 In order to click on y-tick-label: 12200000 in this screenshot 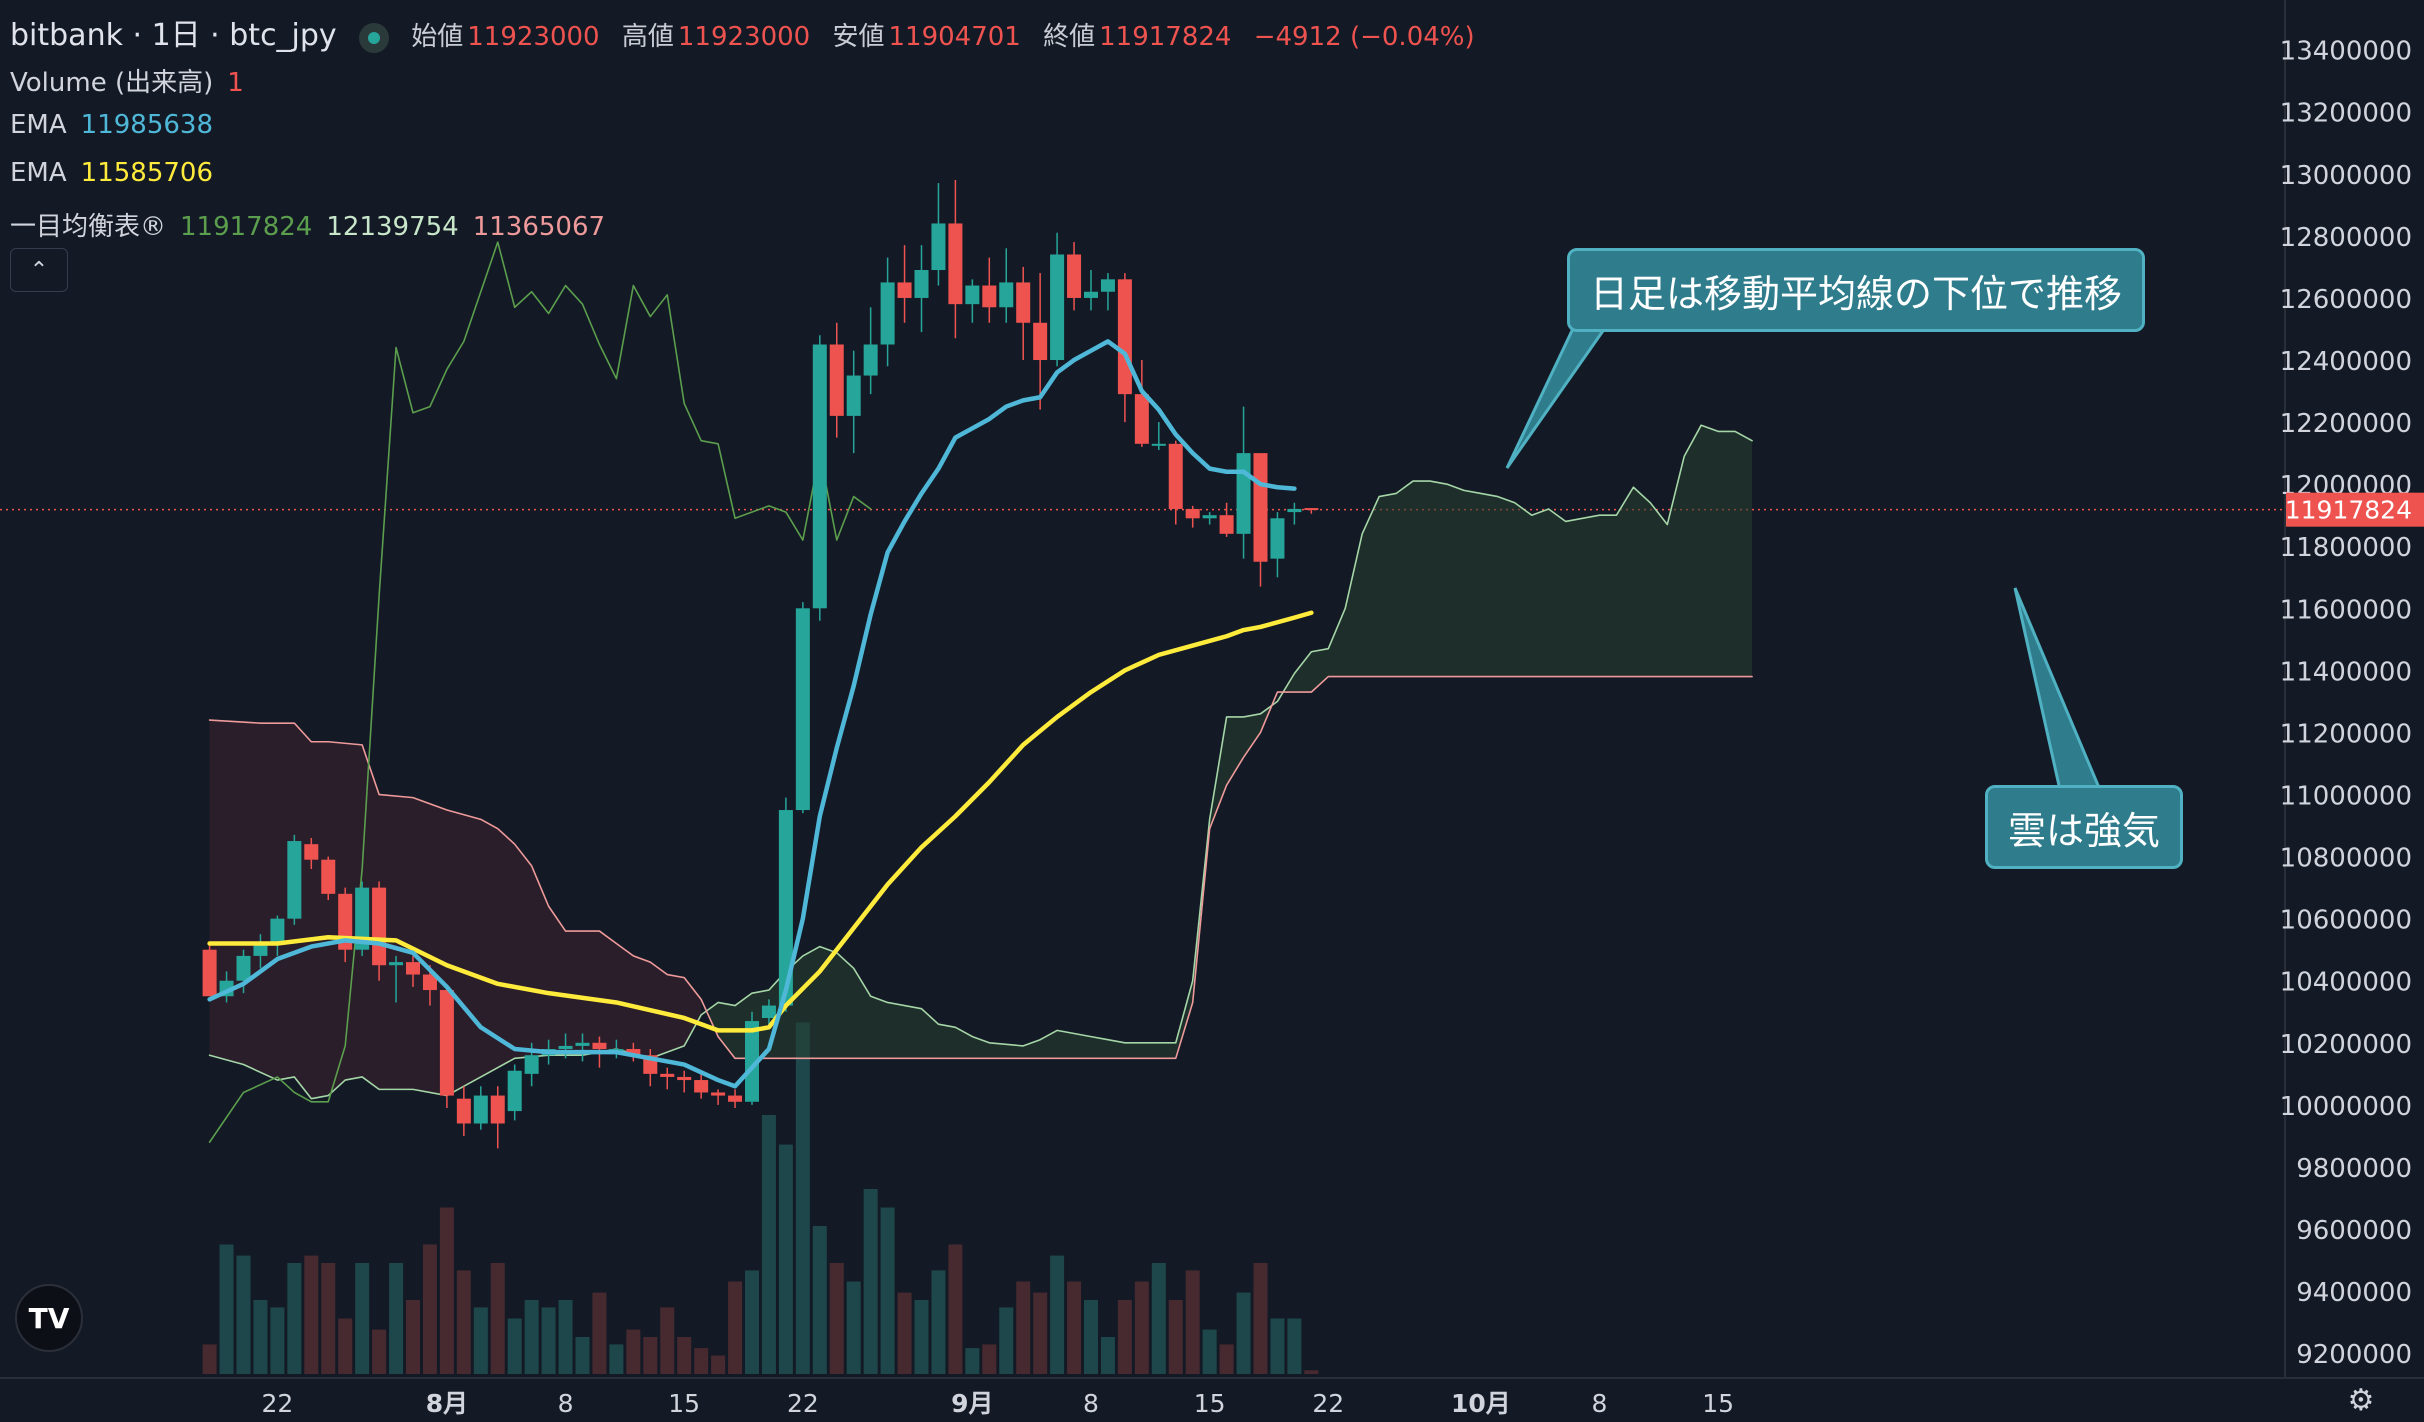, I will do `click(2346, 424)`.